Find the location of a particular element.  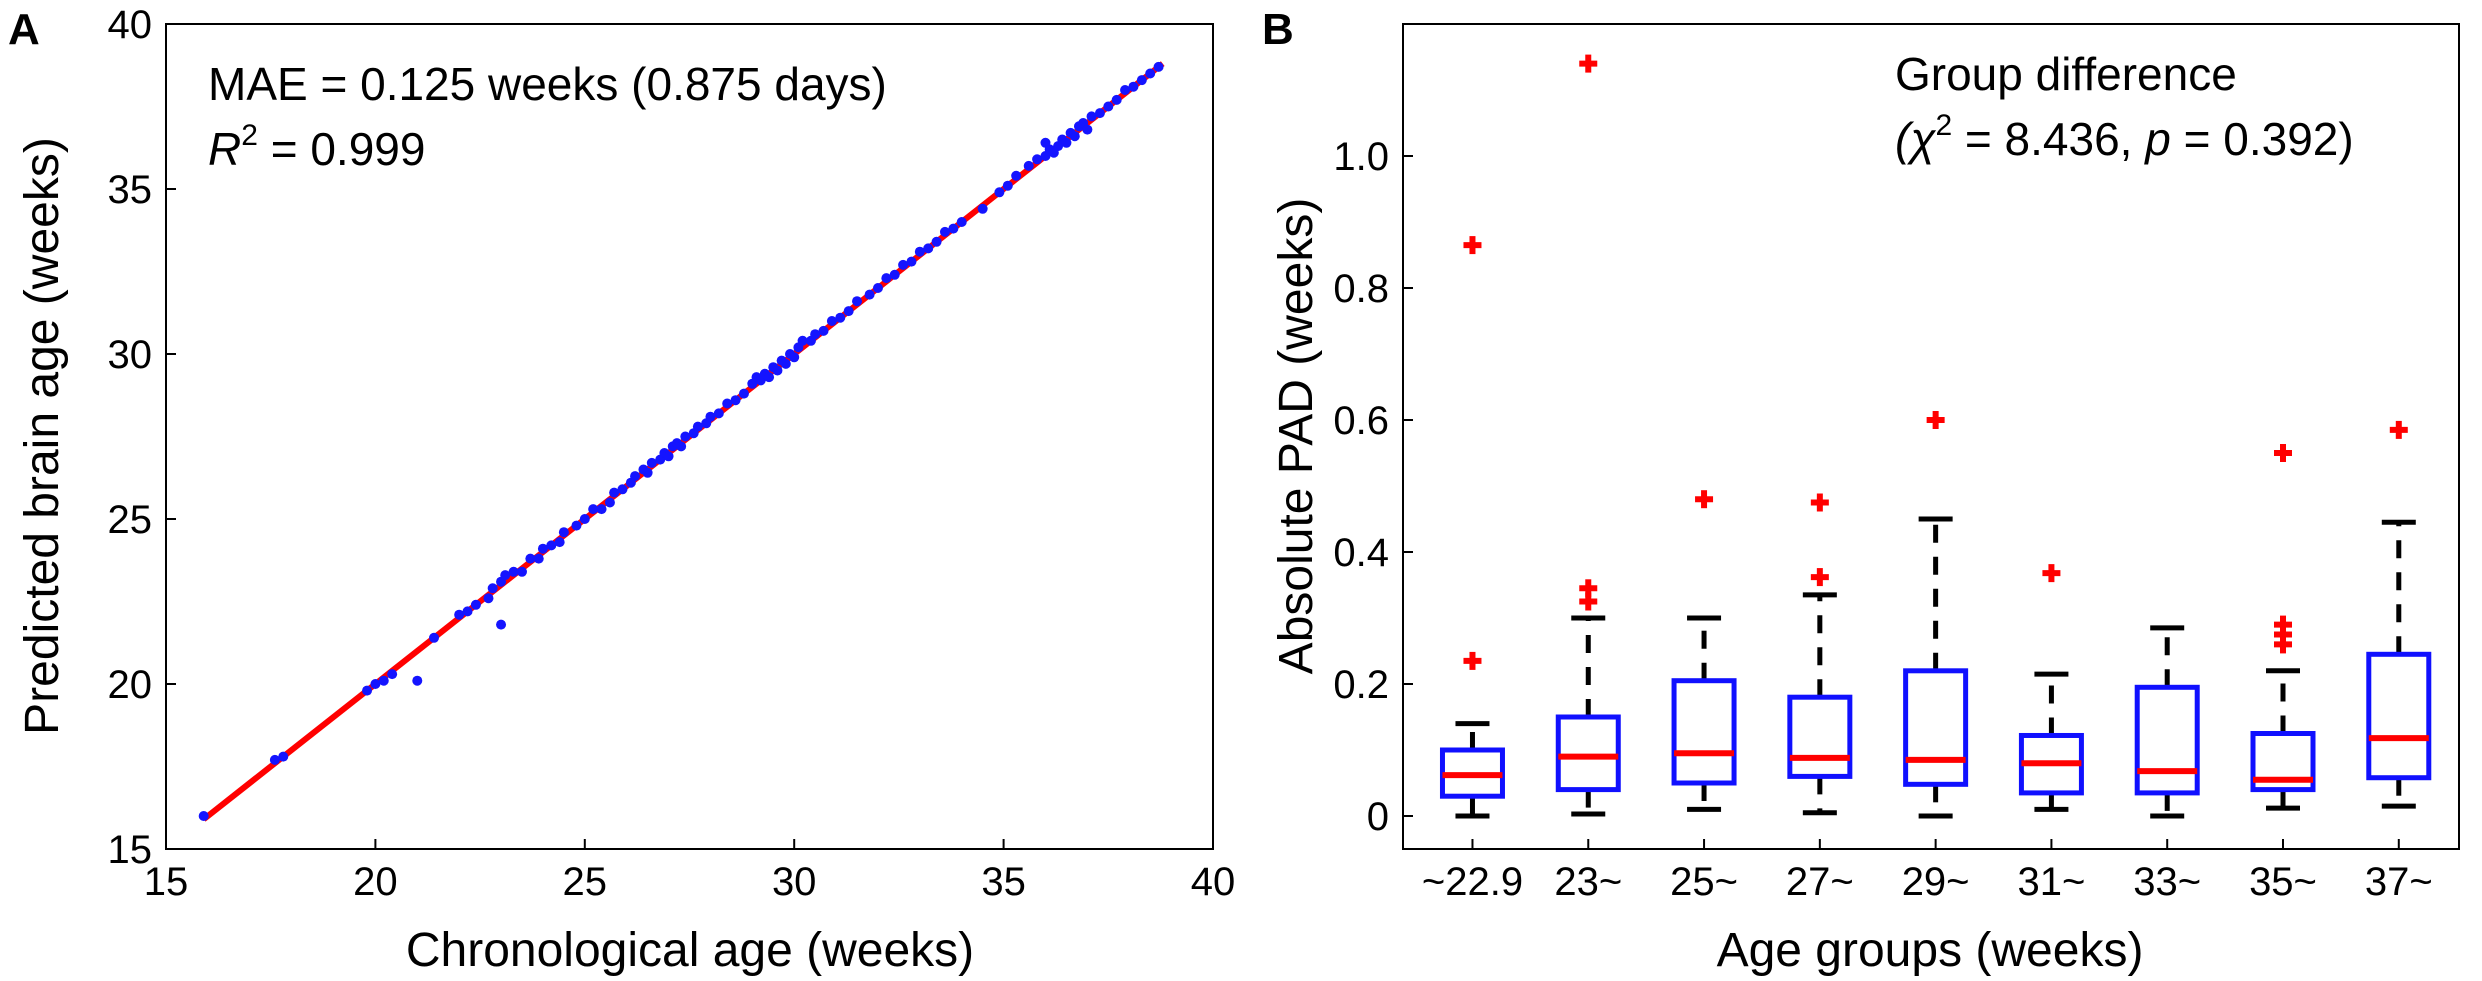

panel-a-y-tick-label: 40 is located at coordinates (130, 25).